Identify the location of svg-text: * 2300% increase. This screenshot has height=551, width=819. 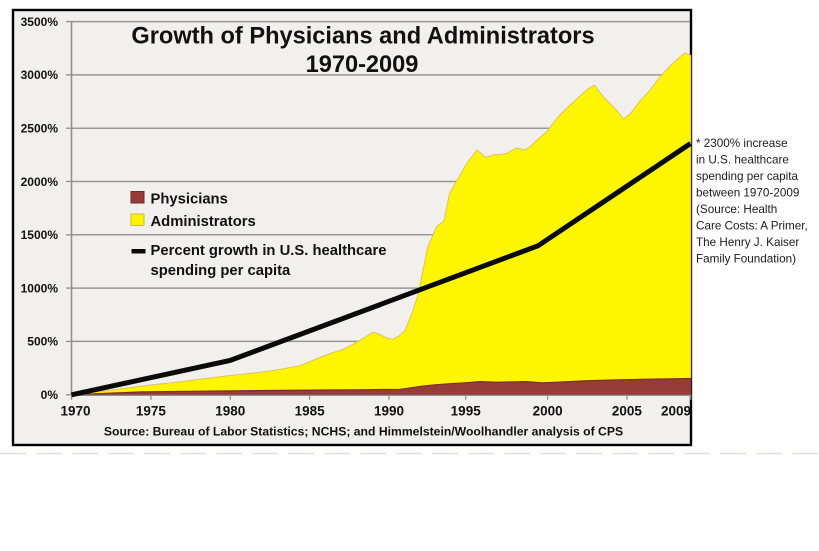
(742, 143).